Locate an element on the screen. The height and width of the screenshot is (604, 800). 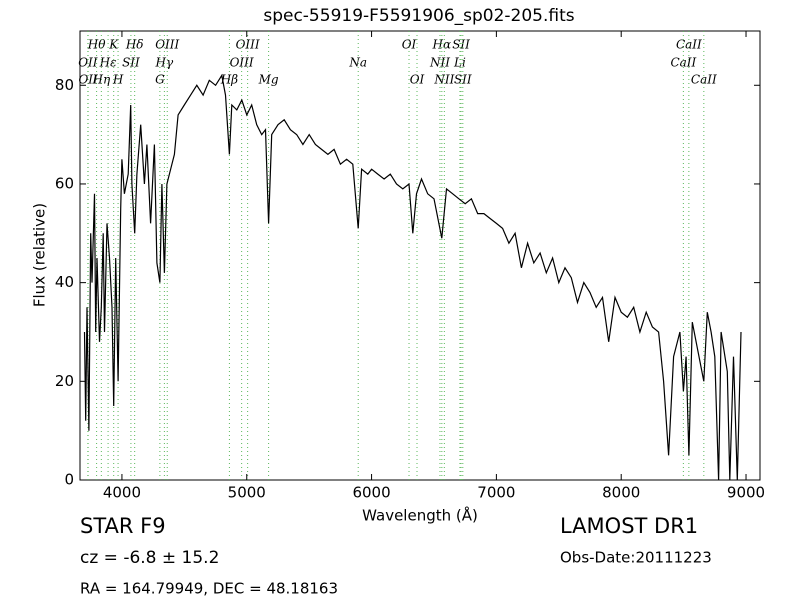
spectral-line-label: Hη is located at coordinates (101, 80).